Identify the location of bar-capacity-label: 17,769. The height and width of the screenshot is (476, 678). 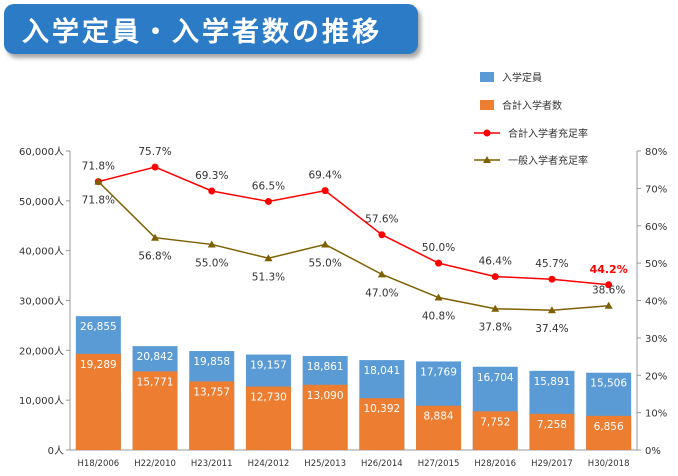
(438, 372).